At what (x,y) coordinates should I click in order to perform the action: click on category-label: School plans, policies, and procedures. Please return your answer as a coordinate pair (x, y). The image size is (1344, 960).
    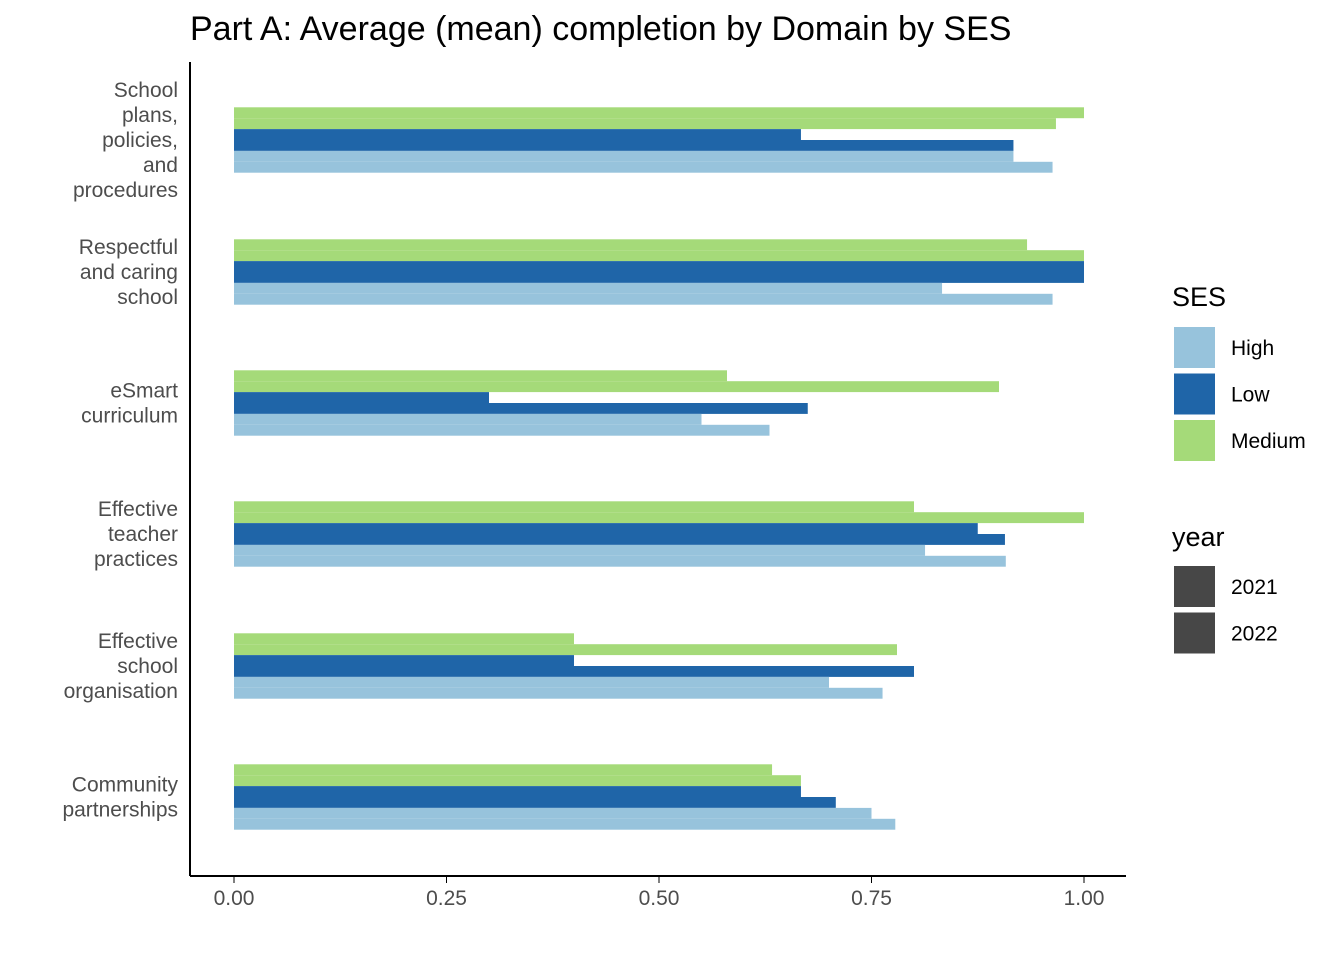
    Looking at the image, I should click on (125, 140).